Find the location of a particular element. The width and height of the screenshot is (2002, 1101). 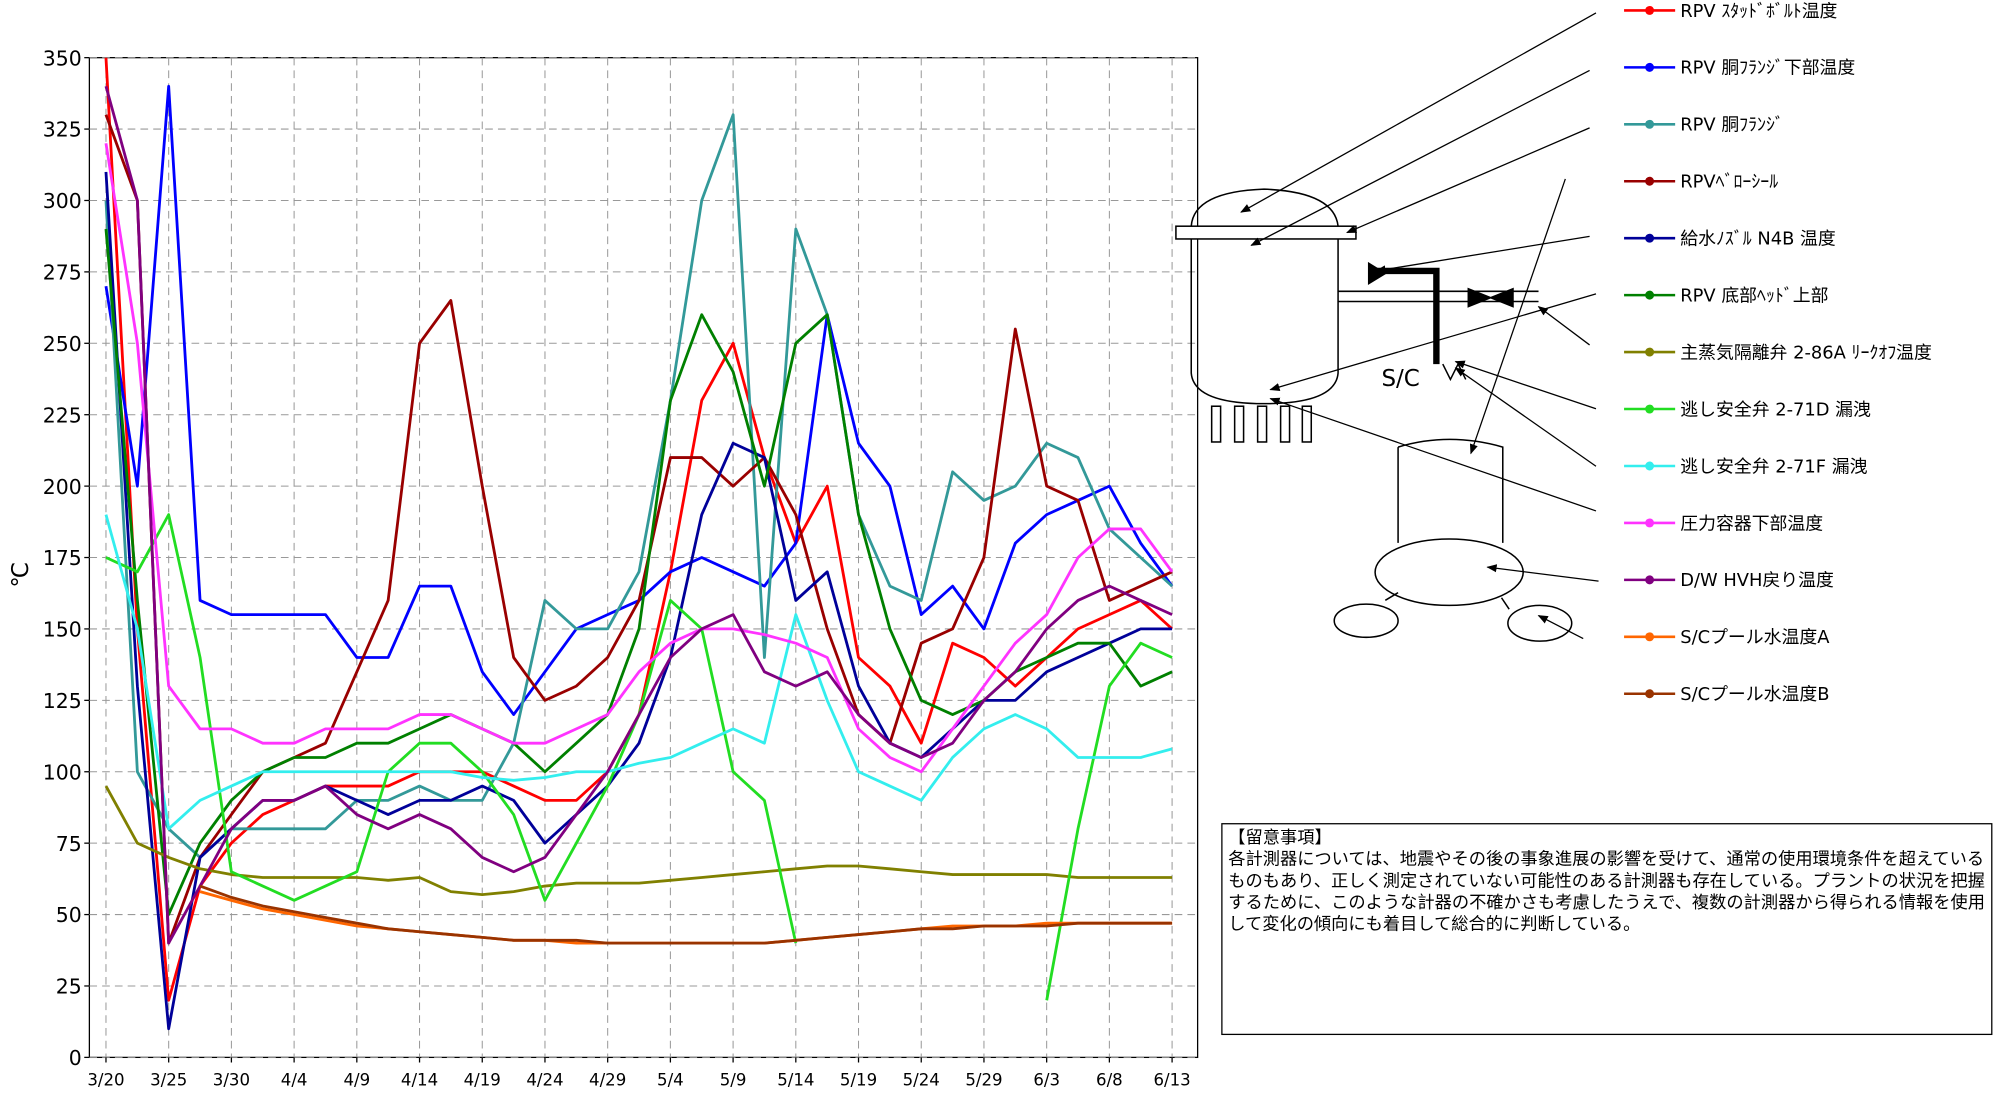

x-tick-label: 3/20 is located at coordinates (105, 1079).